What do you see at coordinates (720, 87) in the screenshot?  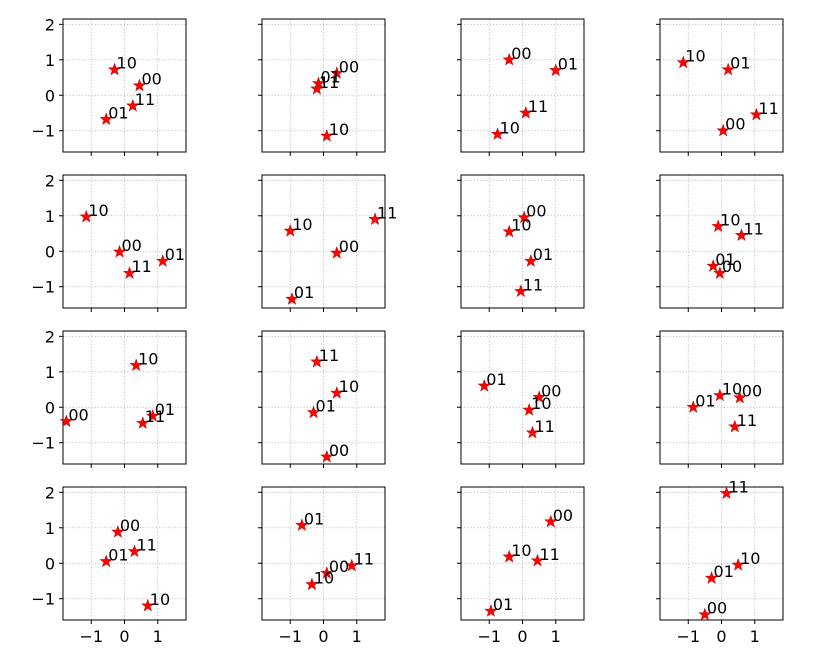 I see `subplot-1-4: 10 01 11 00` at bounding box center [720, 87].